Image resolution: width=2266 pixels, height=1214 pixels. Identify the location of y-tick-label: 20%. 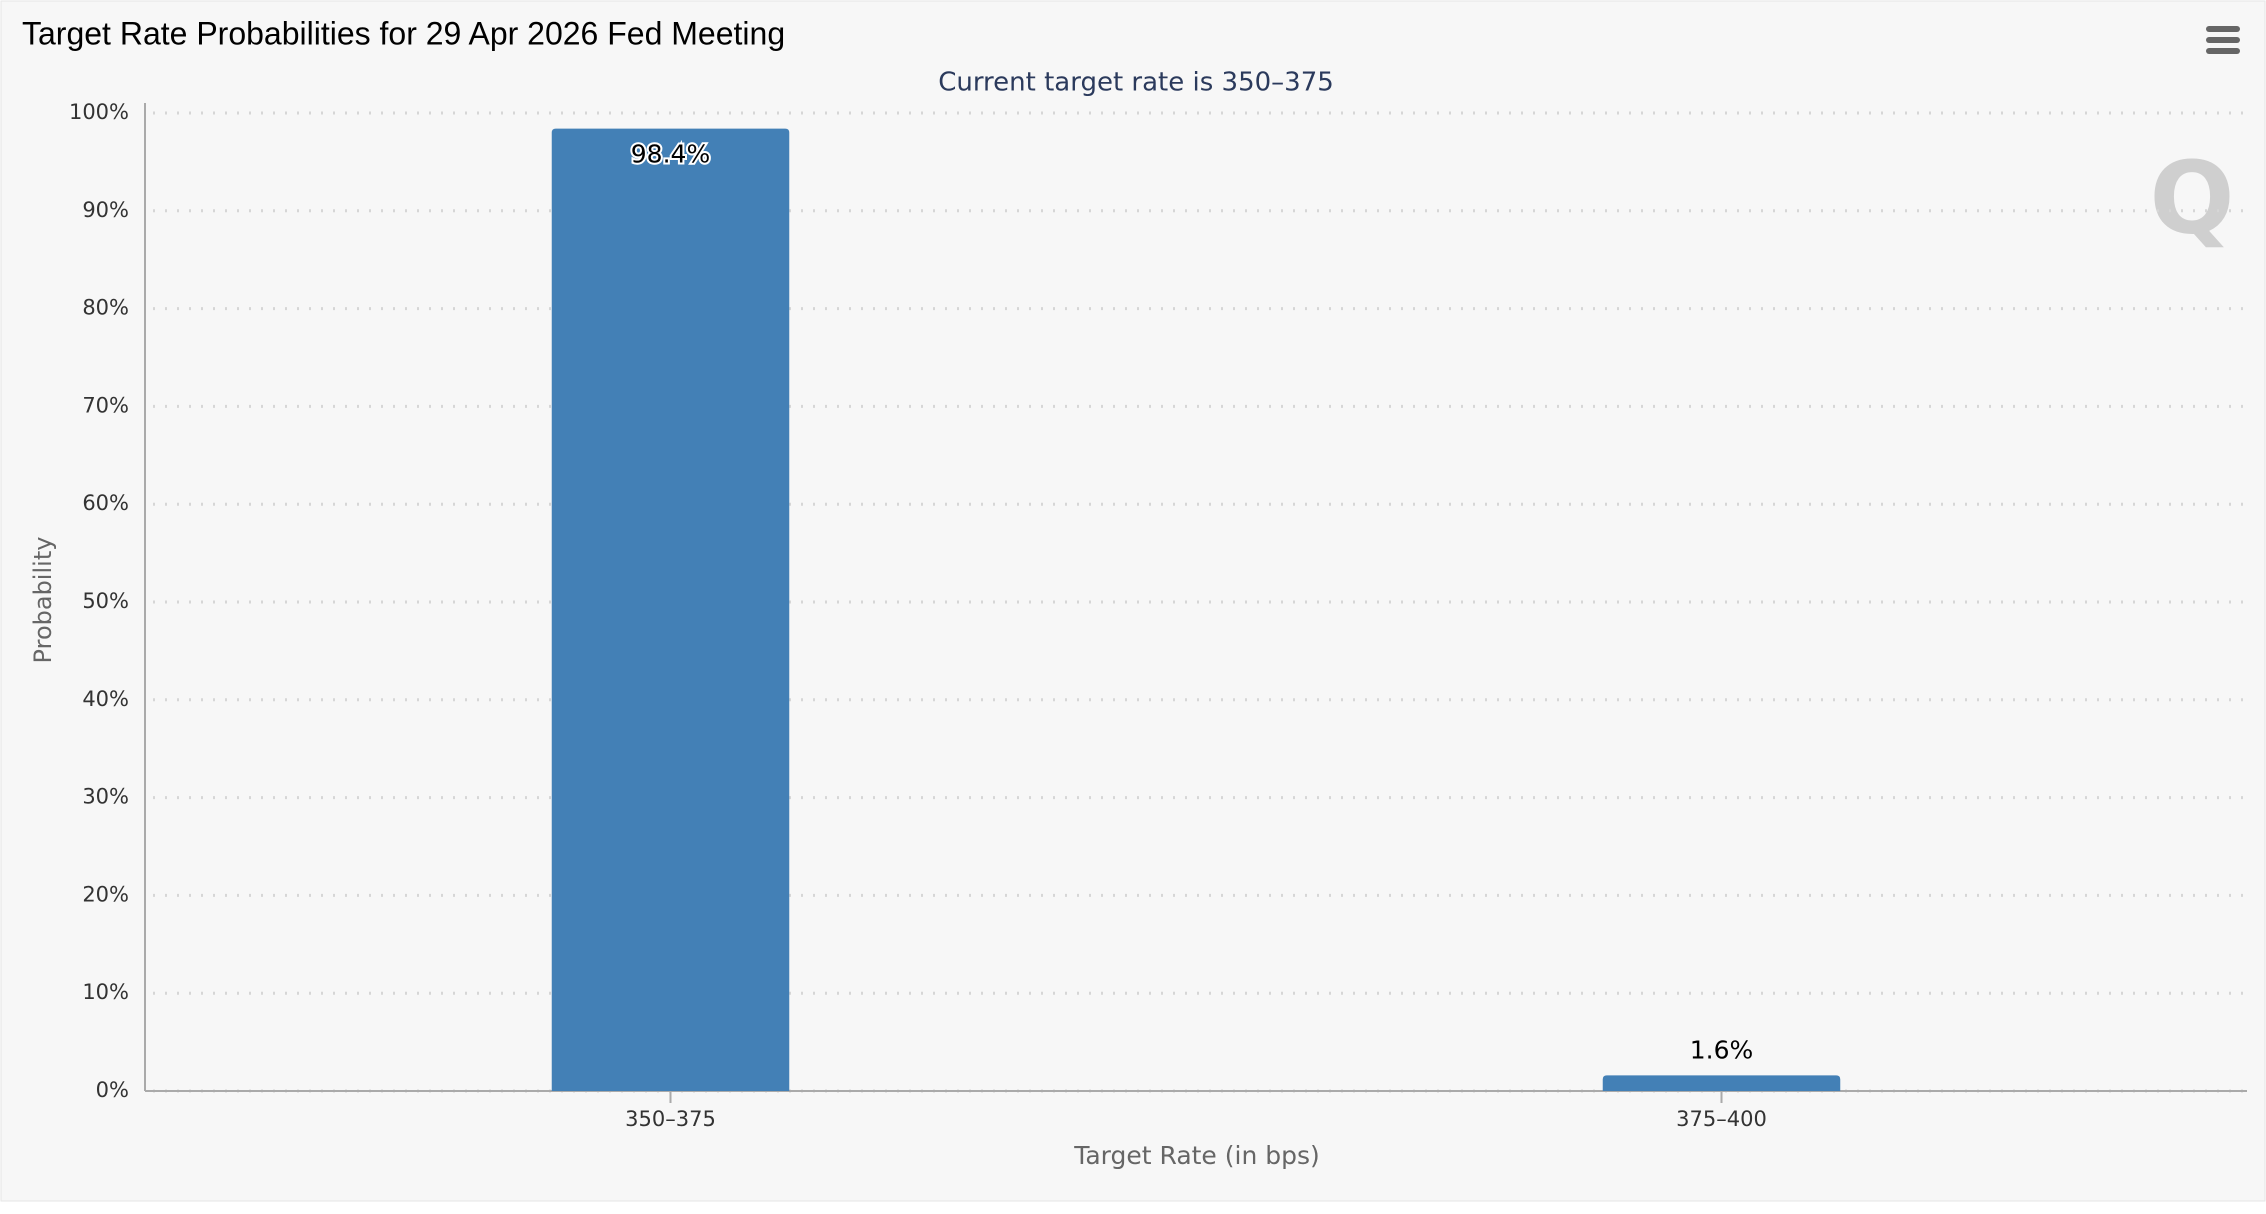
(105, 894).